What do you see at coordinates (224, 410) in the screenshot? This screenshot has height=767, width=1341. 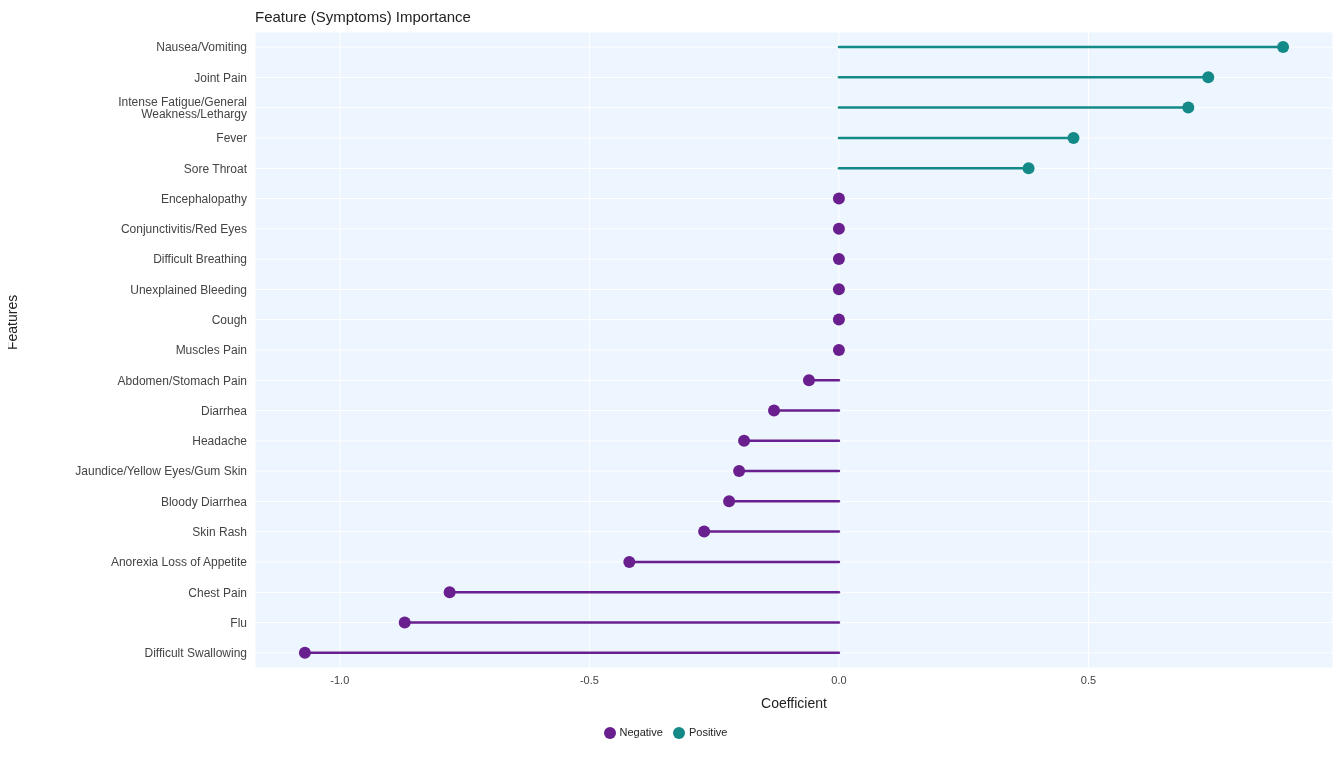 I see `y-tick-label: Diarrhea` at bounding box center [224, 410].